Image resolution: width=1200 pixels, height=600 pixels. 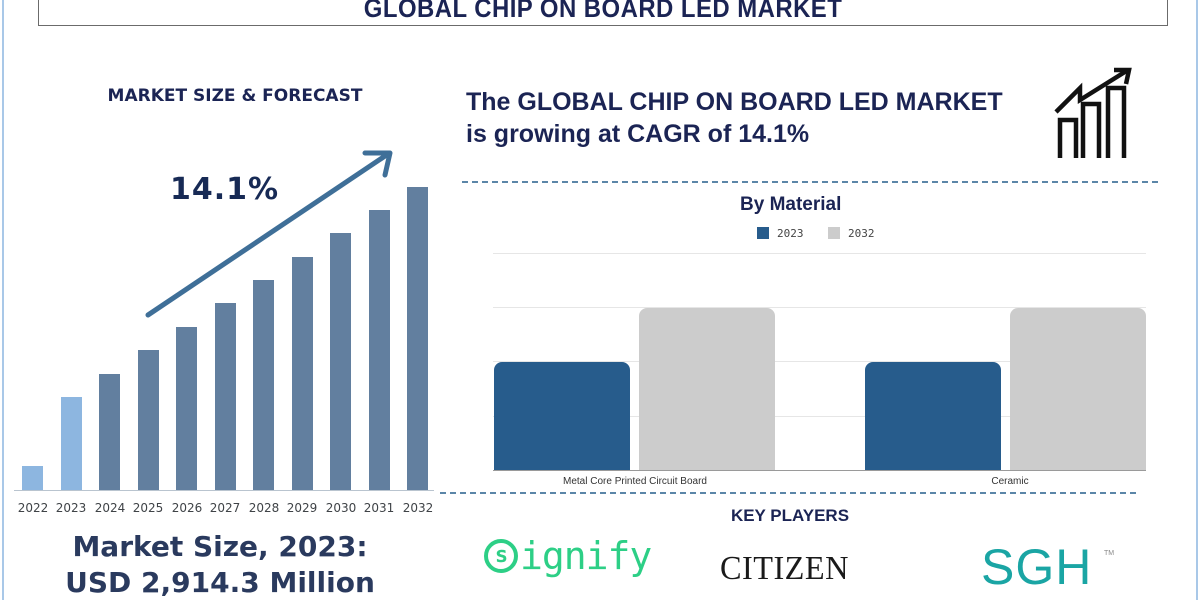 What do you see at coordinates (225, 189) in the screenshot?
I see `cagr-value: 14.1%` at bounding box center [225, 189].